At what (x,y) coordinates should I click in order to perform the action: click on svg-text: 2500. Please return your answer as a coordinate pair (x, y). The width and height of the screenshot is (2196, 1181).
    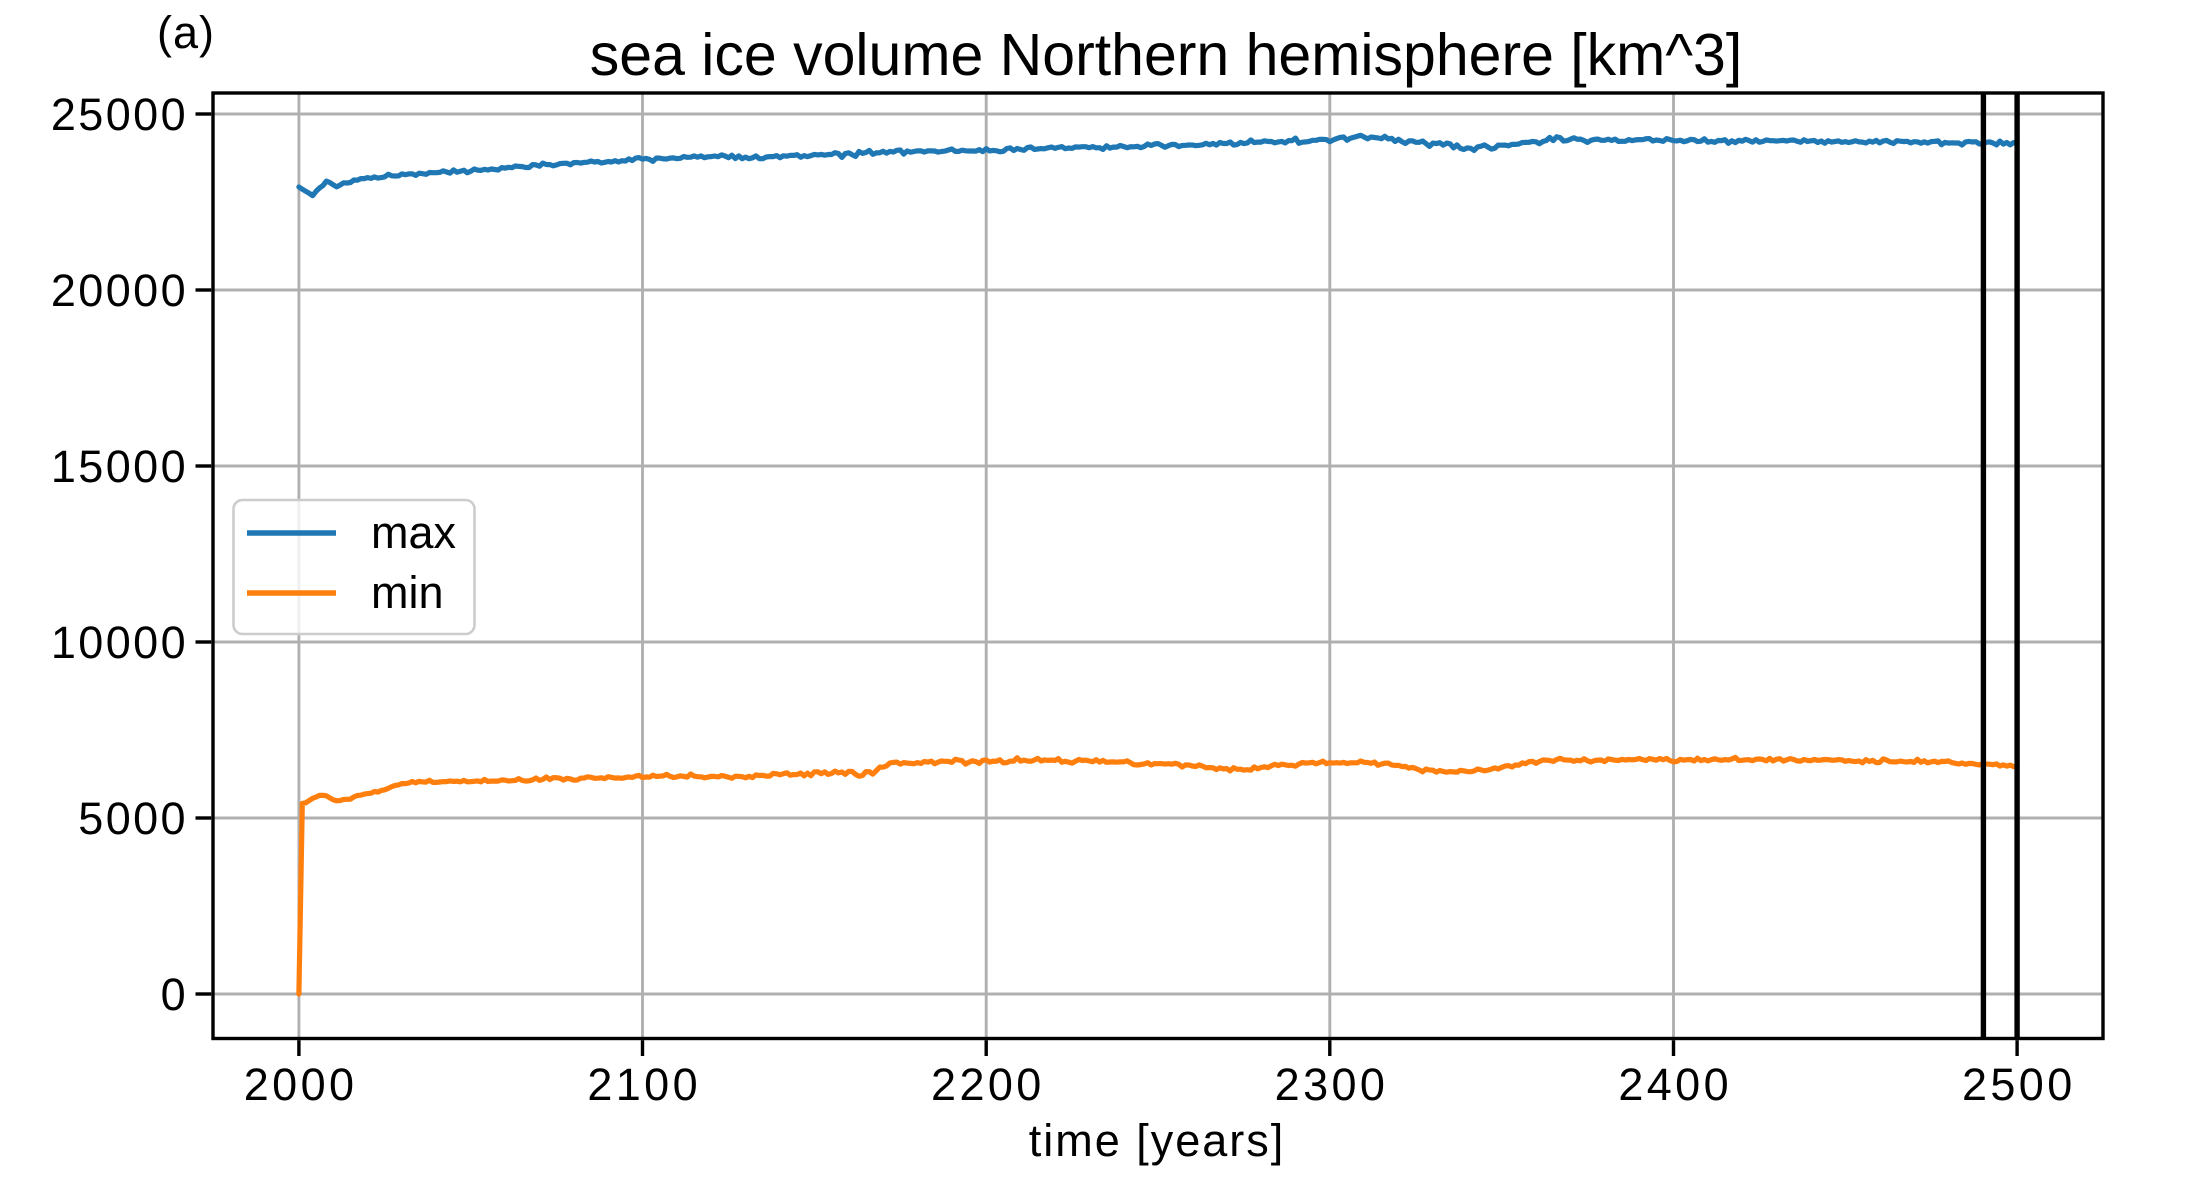
    Looking at the image, I should click on (2019, 1084).